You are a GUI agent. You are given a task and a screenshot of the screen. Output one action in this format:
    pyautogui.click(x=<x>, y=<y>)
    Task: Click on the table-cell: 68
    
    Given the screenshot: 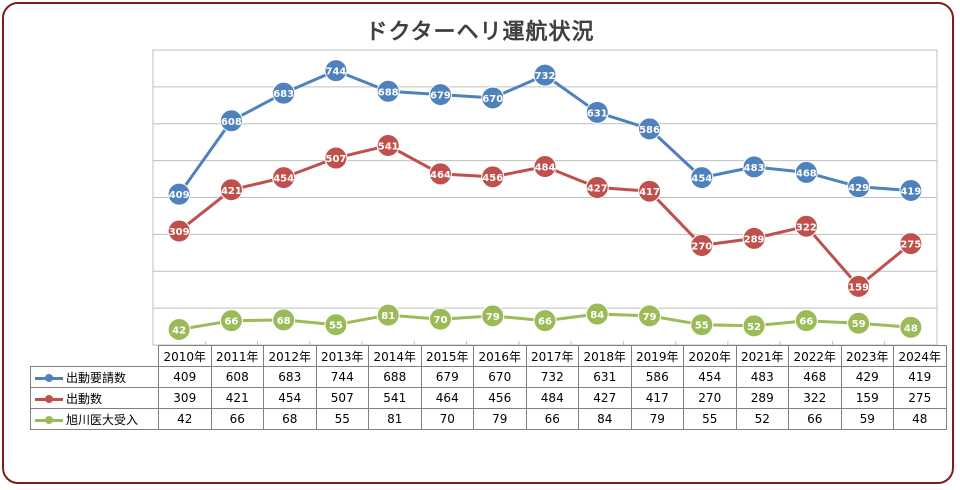 What is the action you would take?
    pyautogui.click(x=290, y=419)
    